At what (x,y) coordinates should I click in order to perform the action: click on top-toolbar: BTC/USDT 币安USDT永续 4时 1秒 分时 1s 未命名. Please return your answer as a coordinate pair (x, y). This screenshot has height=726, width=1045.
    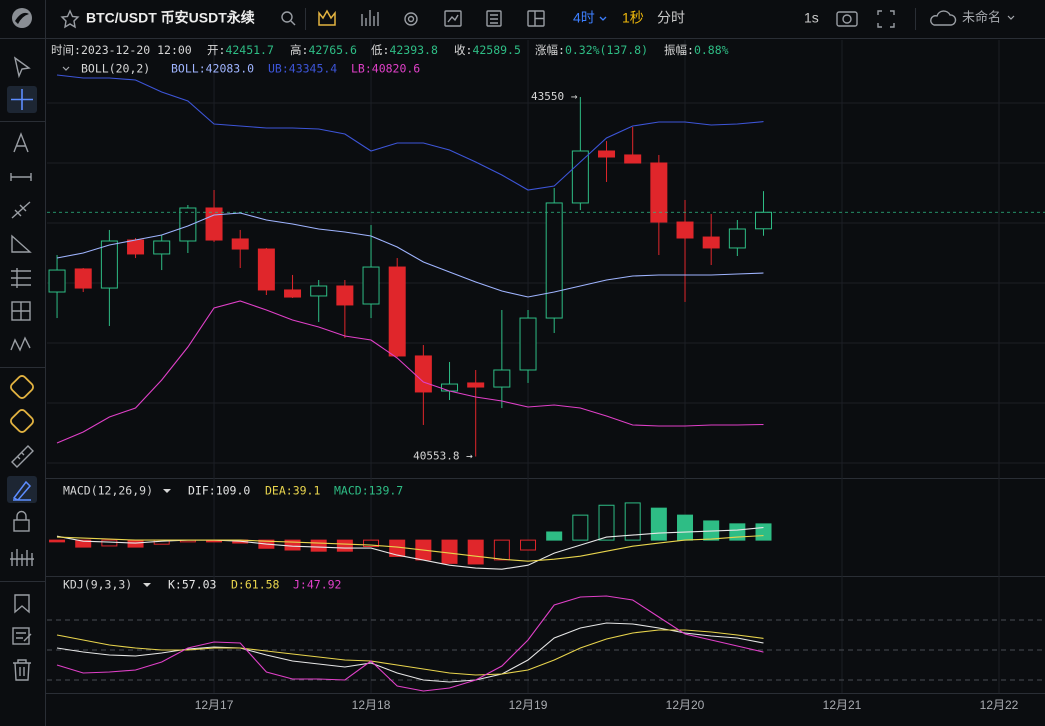
    Looking at the image, I should click on (522, 19).